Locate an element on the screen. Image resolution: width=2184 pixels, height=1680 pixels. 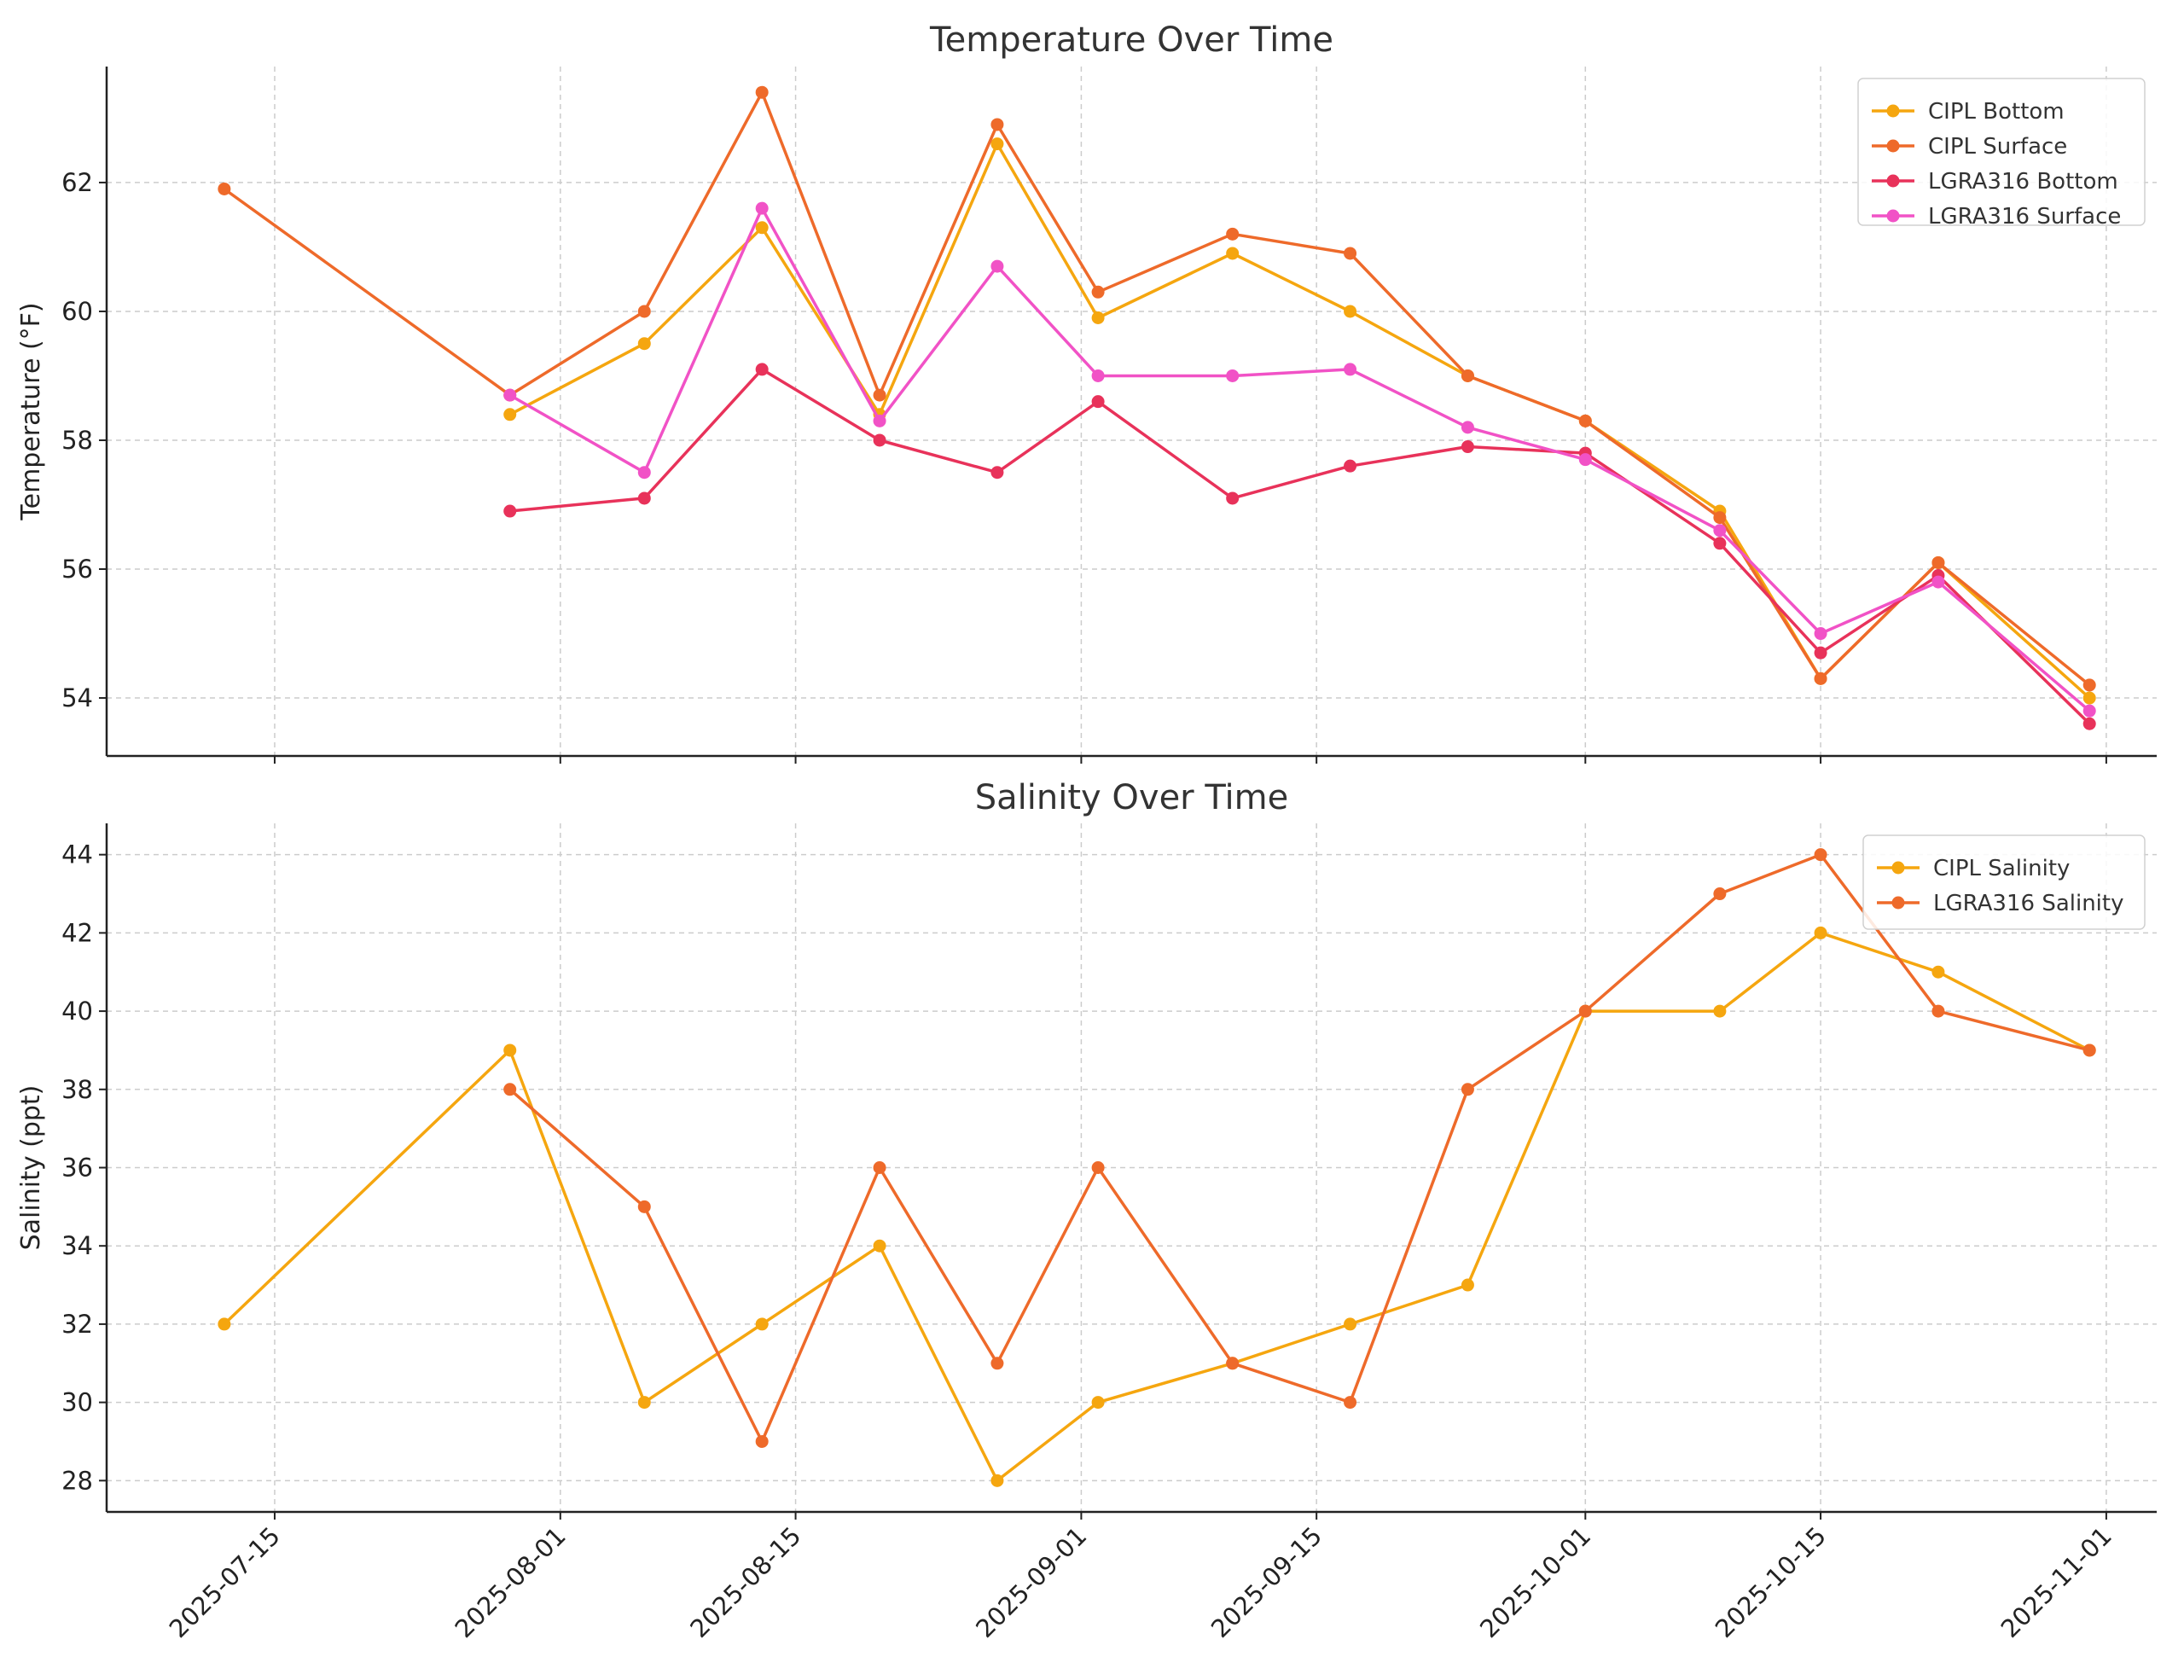
y-tick-label: 62 is located at coordinates (77, 182).